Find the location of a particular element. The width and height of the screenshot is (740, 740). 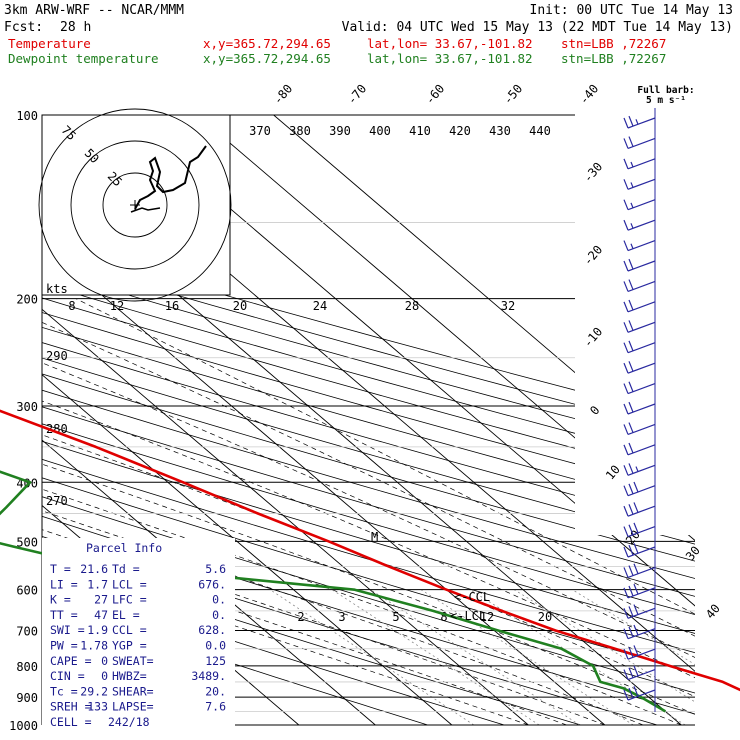

isotherm-label: 40 is located at coordinates (713, 611).